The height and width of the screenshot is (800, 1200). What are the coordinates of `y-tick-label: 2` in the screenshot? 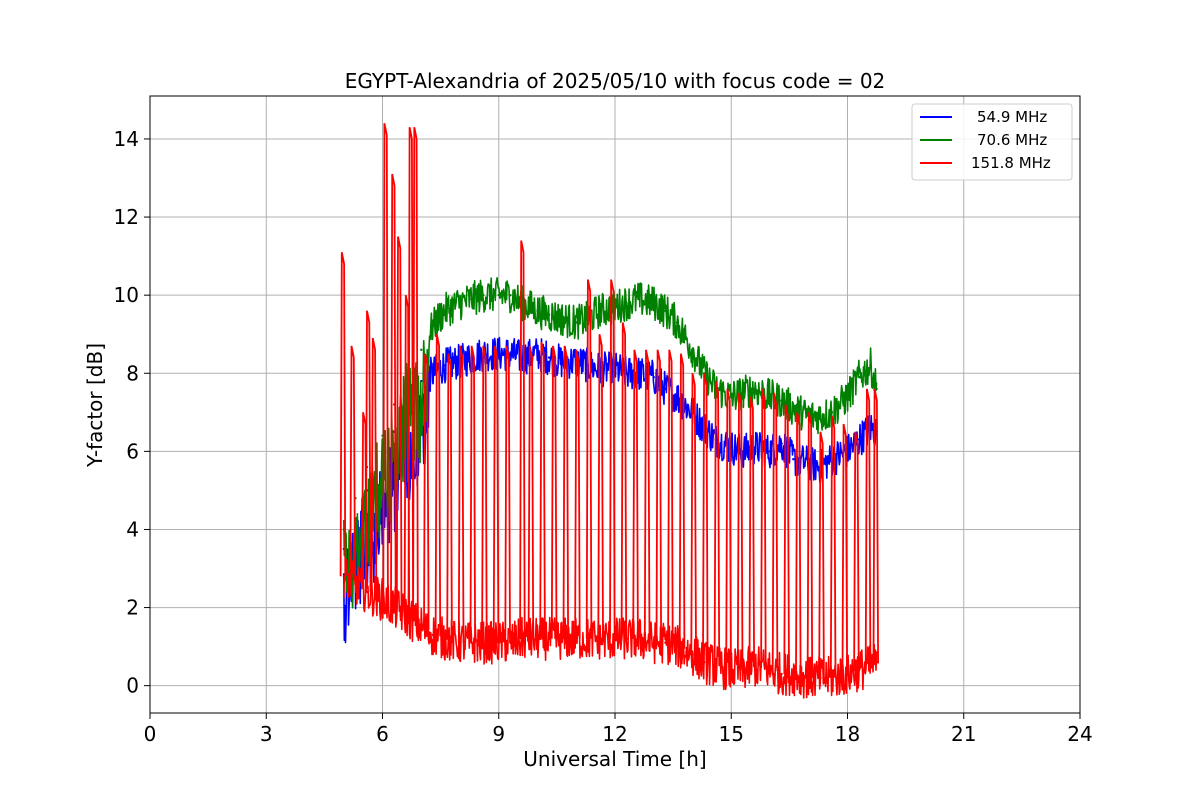 It's located at (132, 608).